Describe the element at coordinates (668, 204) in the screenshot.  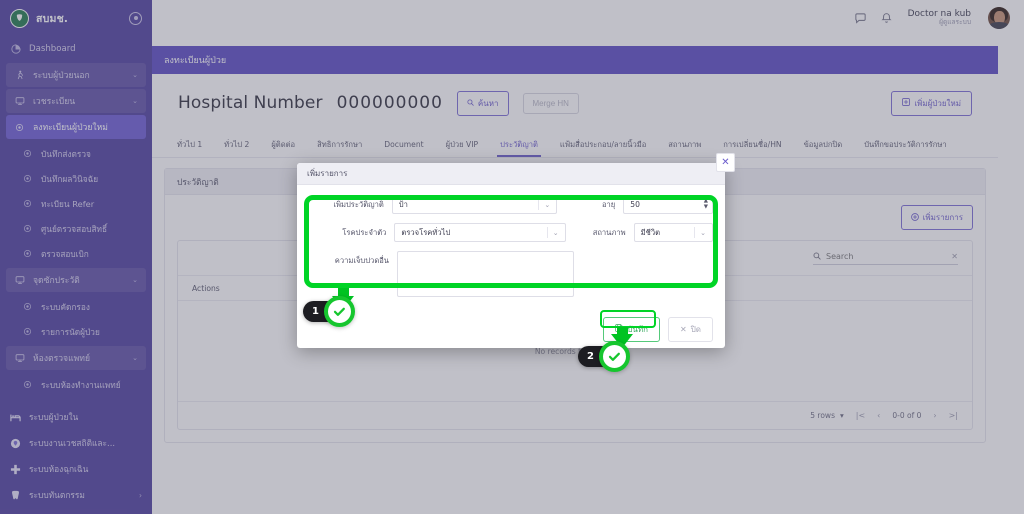
I see `age-stepper: 50 ▲ ▼` at that location.